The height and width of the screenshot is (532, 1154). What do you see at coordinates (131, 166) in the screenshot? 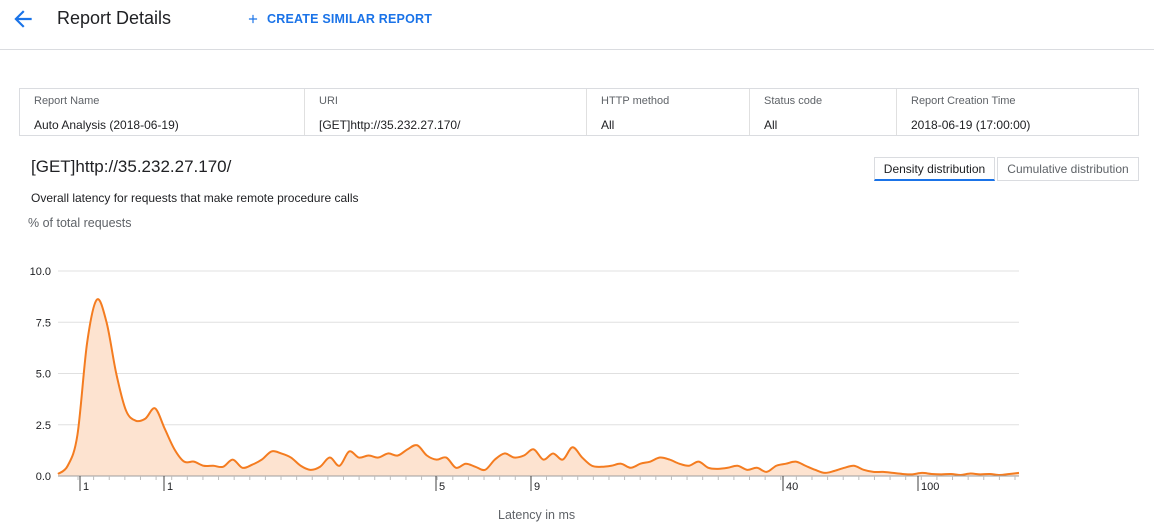
I see `chart-title: [GET]http://35.232.27.170/` at bounding box center [131, 166].